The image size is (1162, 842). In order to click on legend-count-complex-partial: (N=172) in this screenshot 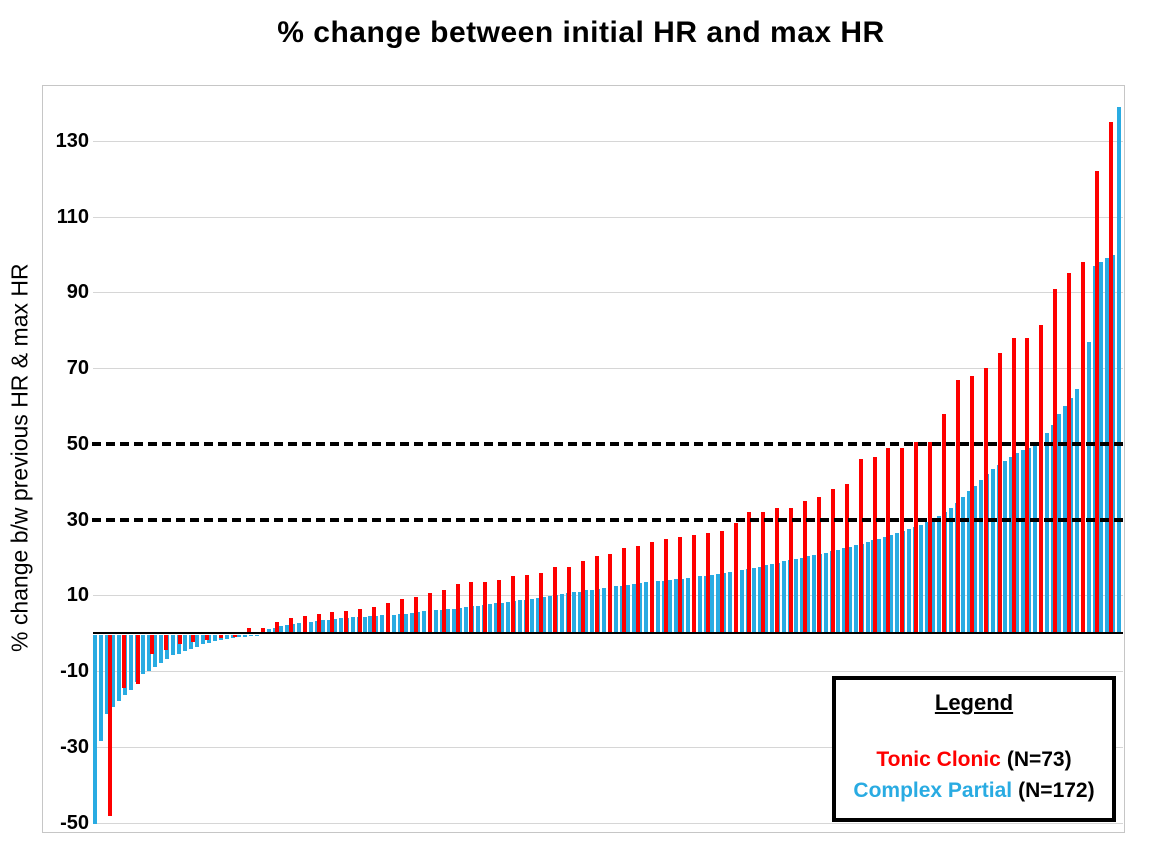, I will do `click(1056, 790)`.